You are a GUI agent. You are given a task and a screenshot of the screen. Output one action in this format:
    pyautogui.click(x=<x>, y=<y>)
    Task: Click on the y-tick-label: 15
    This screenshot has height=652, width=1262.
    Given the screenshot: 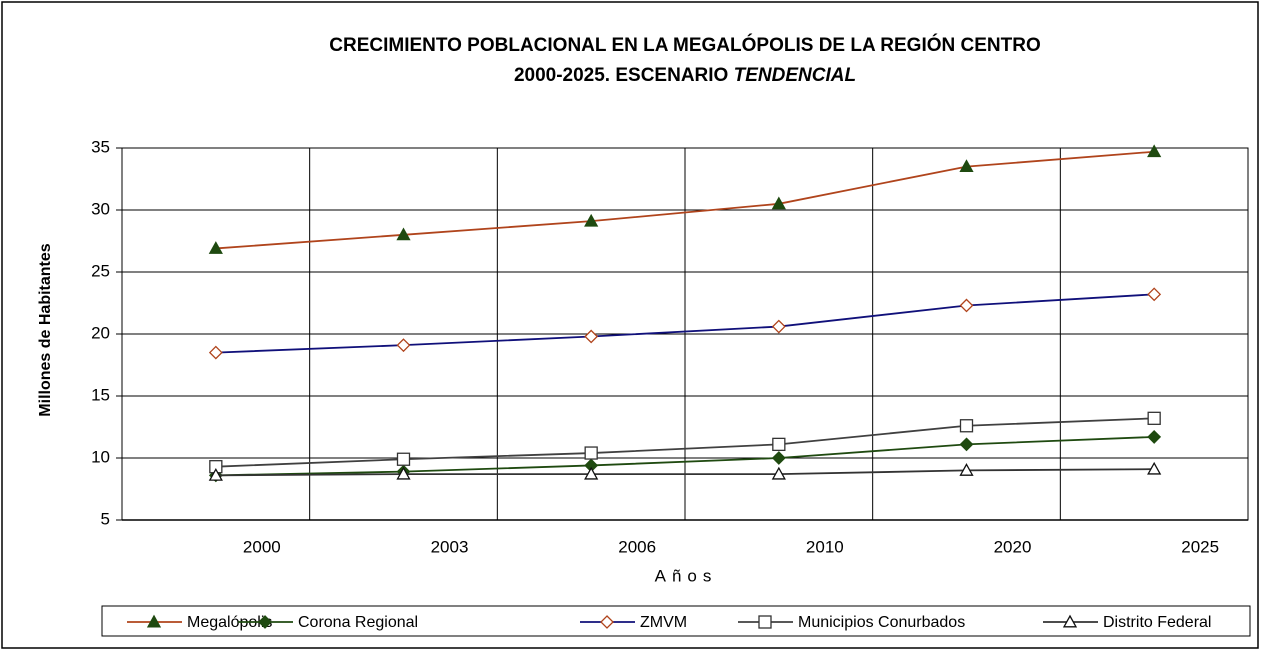 What is the action you would take?
    pyautogui.click(x=100, y=394)
    